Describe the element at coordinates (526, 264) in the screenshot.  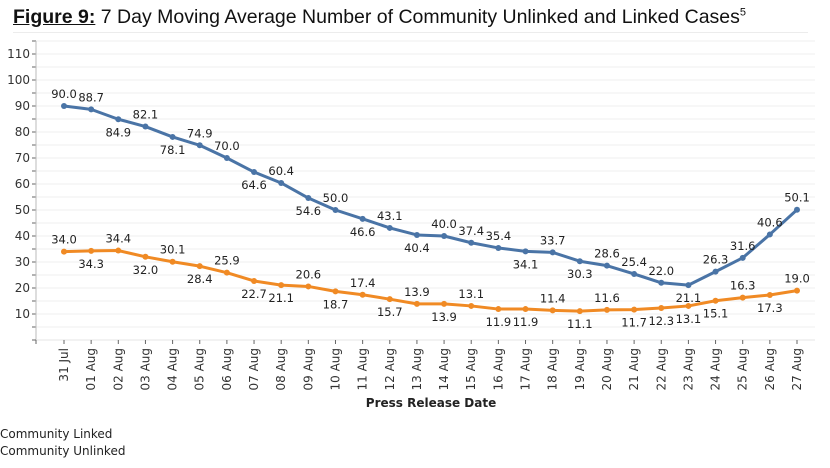
I see `data-label: 34.1` at that location.